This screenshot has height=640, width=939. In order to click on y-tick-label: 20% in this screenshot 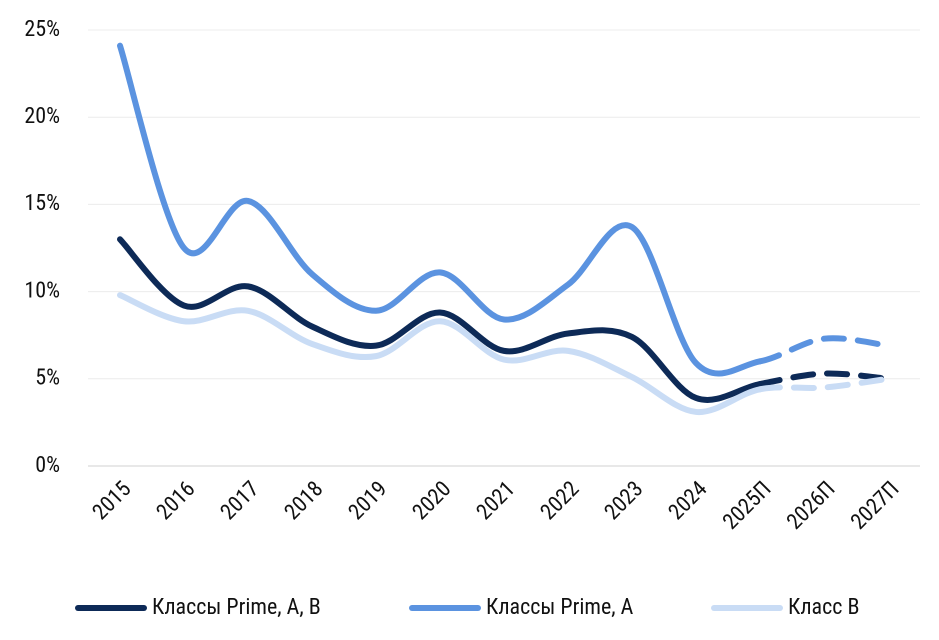, I will do `click(42, 116)`.